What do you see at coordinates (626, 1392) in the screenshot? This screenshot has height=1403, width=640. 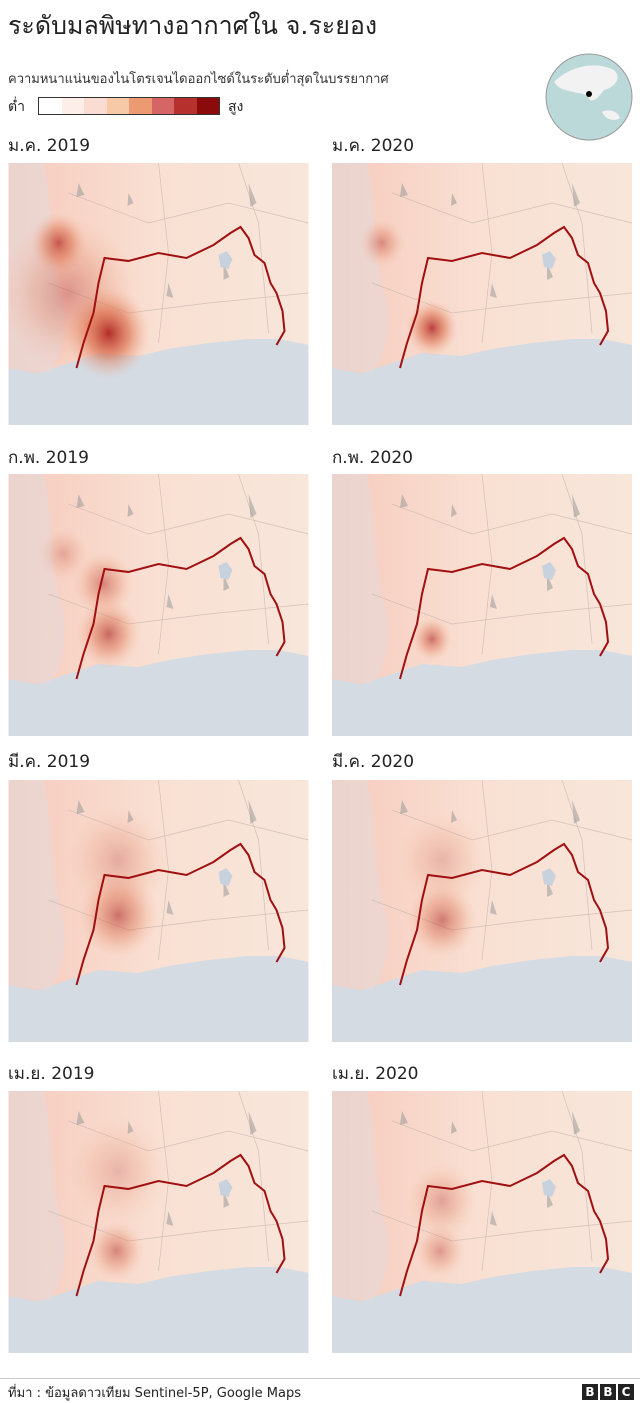 I see `logo-letter: C` at bounding box center [626, 1392].